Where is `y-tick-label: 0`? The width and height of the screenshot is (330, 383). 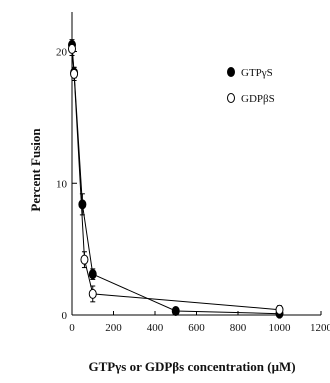
y-tick-label: 0 is located at coordinates (65, 316).